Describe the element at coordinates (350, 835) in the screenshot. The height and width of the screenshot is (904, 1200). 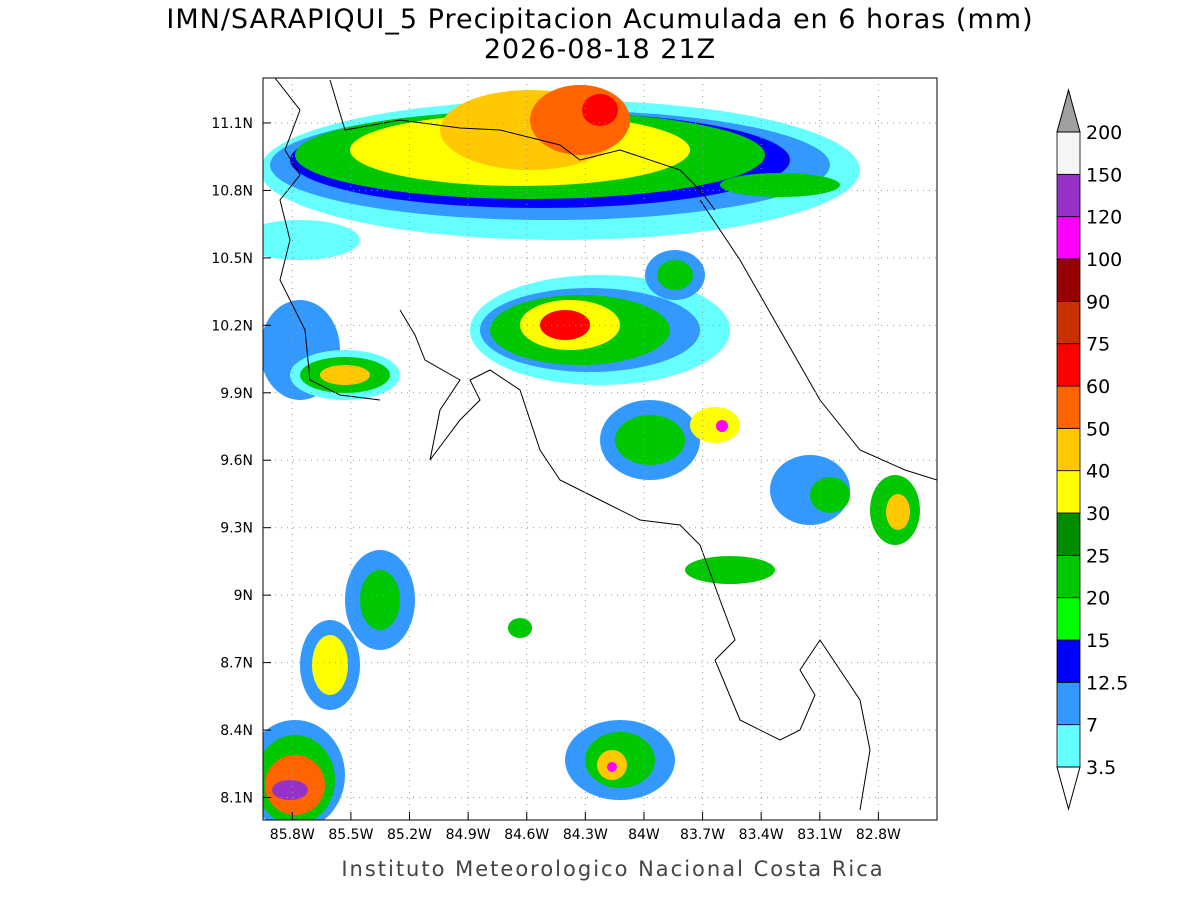
I see `x-tick-label: 85.5W` at that location.